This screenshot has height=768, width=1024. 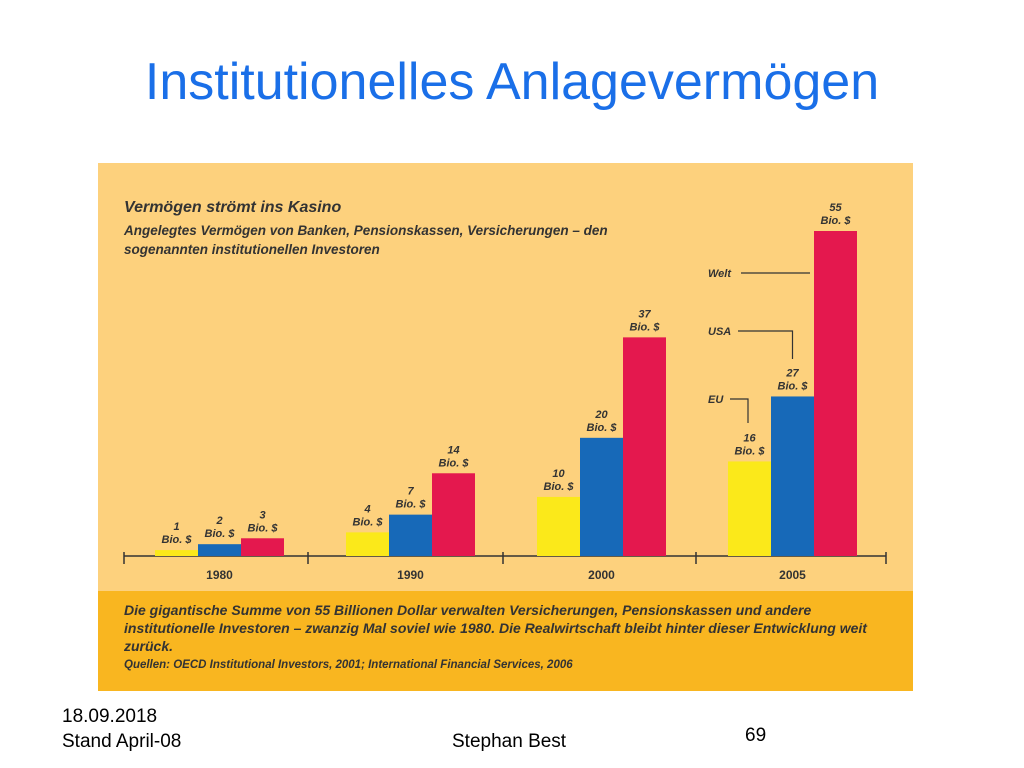 What do you see at coordinates (233, 207) in the screenshot?
I see `chart-title: Vermögen strömt ins Kasino` at bounding box center [233, 207].